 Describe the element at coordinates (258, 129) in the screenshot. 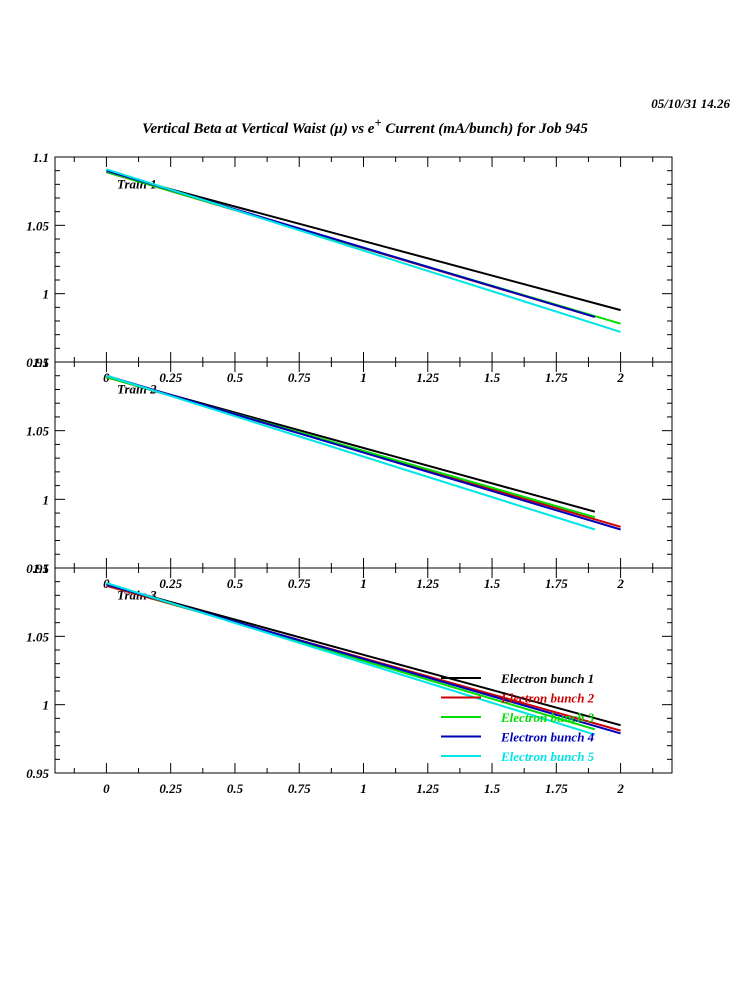

I see `title-main: Vertical Beta at Vertical Waist (μ) vs e` at that location.